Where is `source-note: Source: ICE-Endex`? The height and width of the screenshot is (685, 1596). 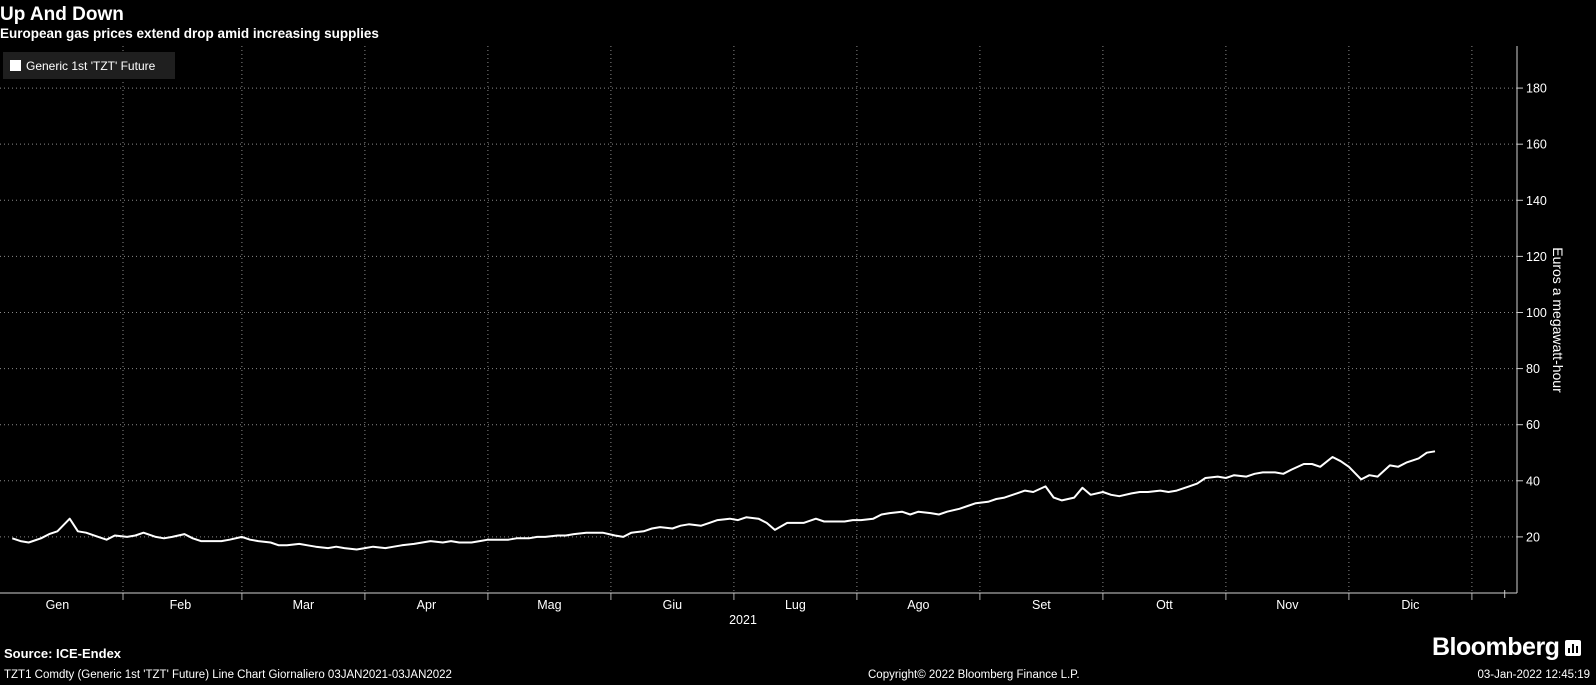 source-note: Source: ICE-Endex is located at coordinates (63, 653).